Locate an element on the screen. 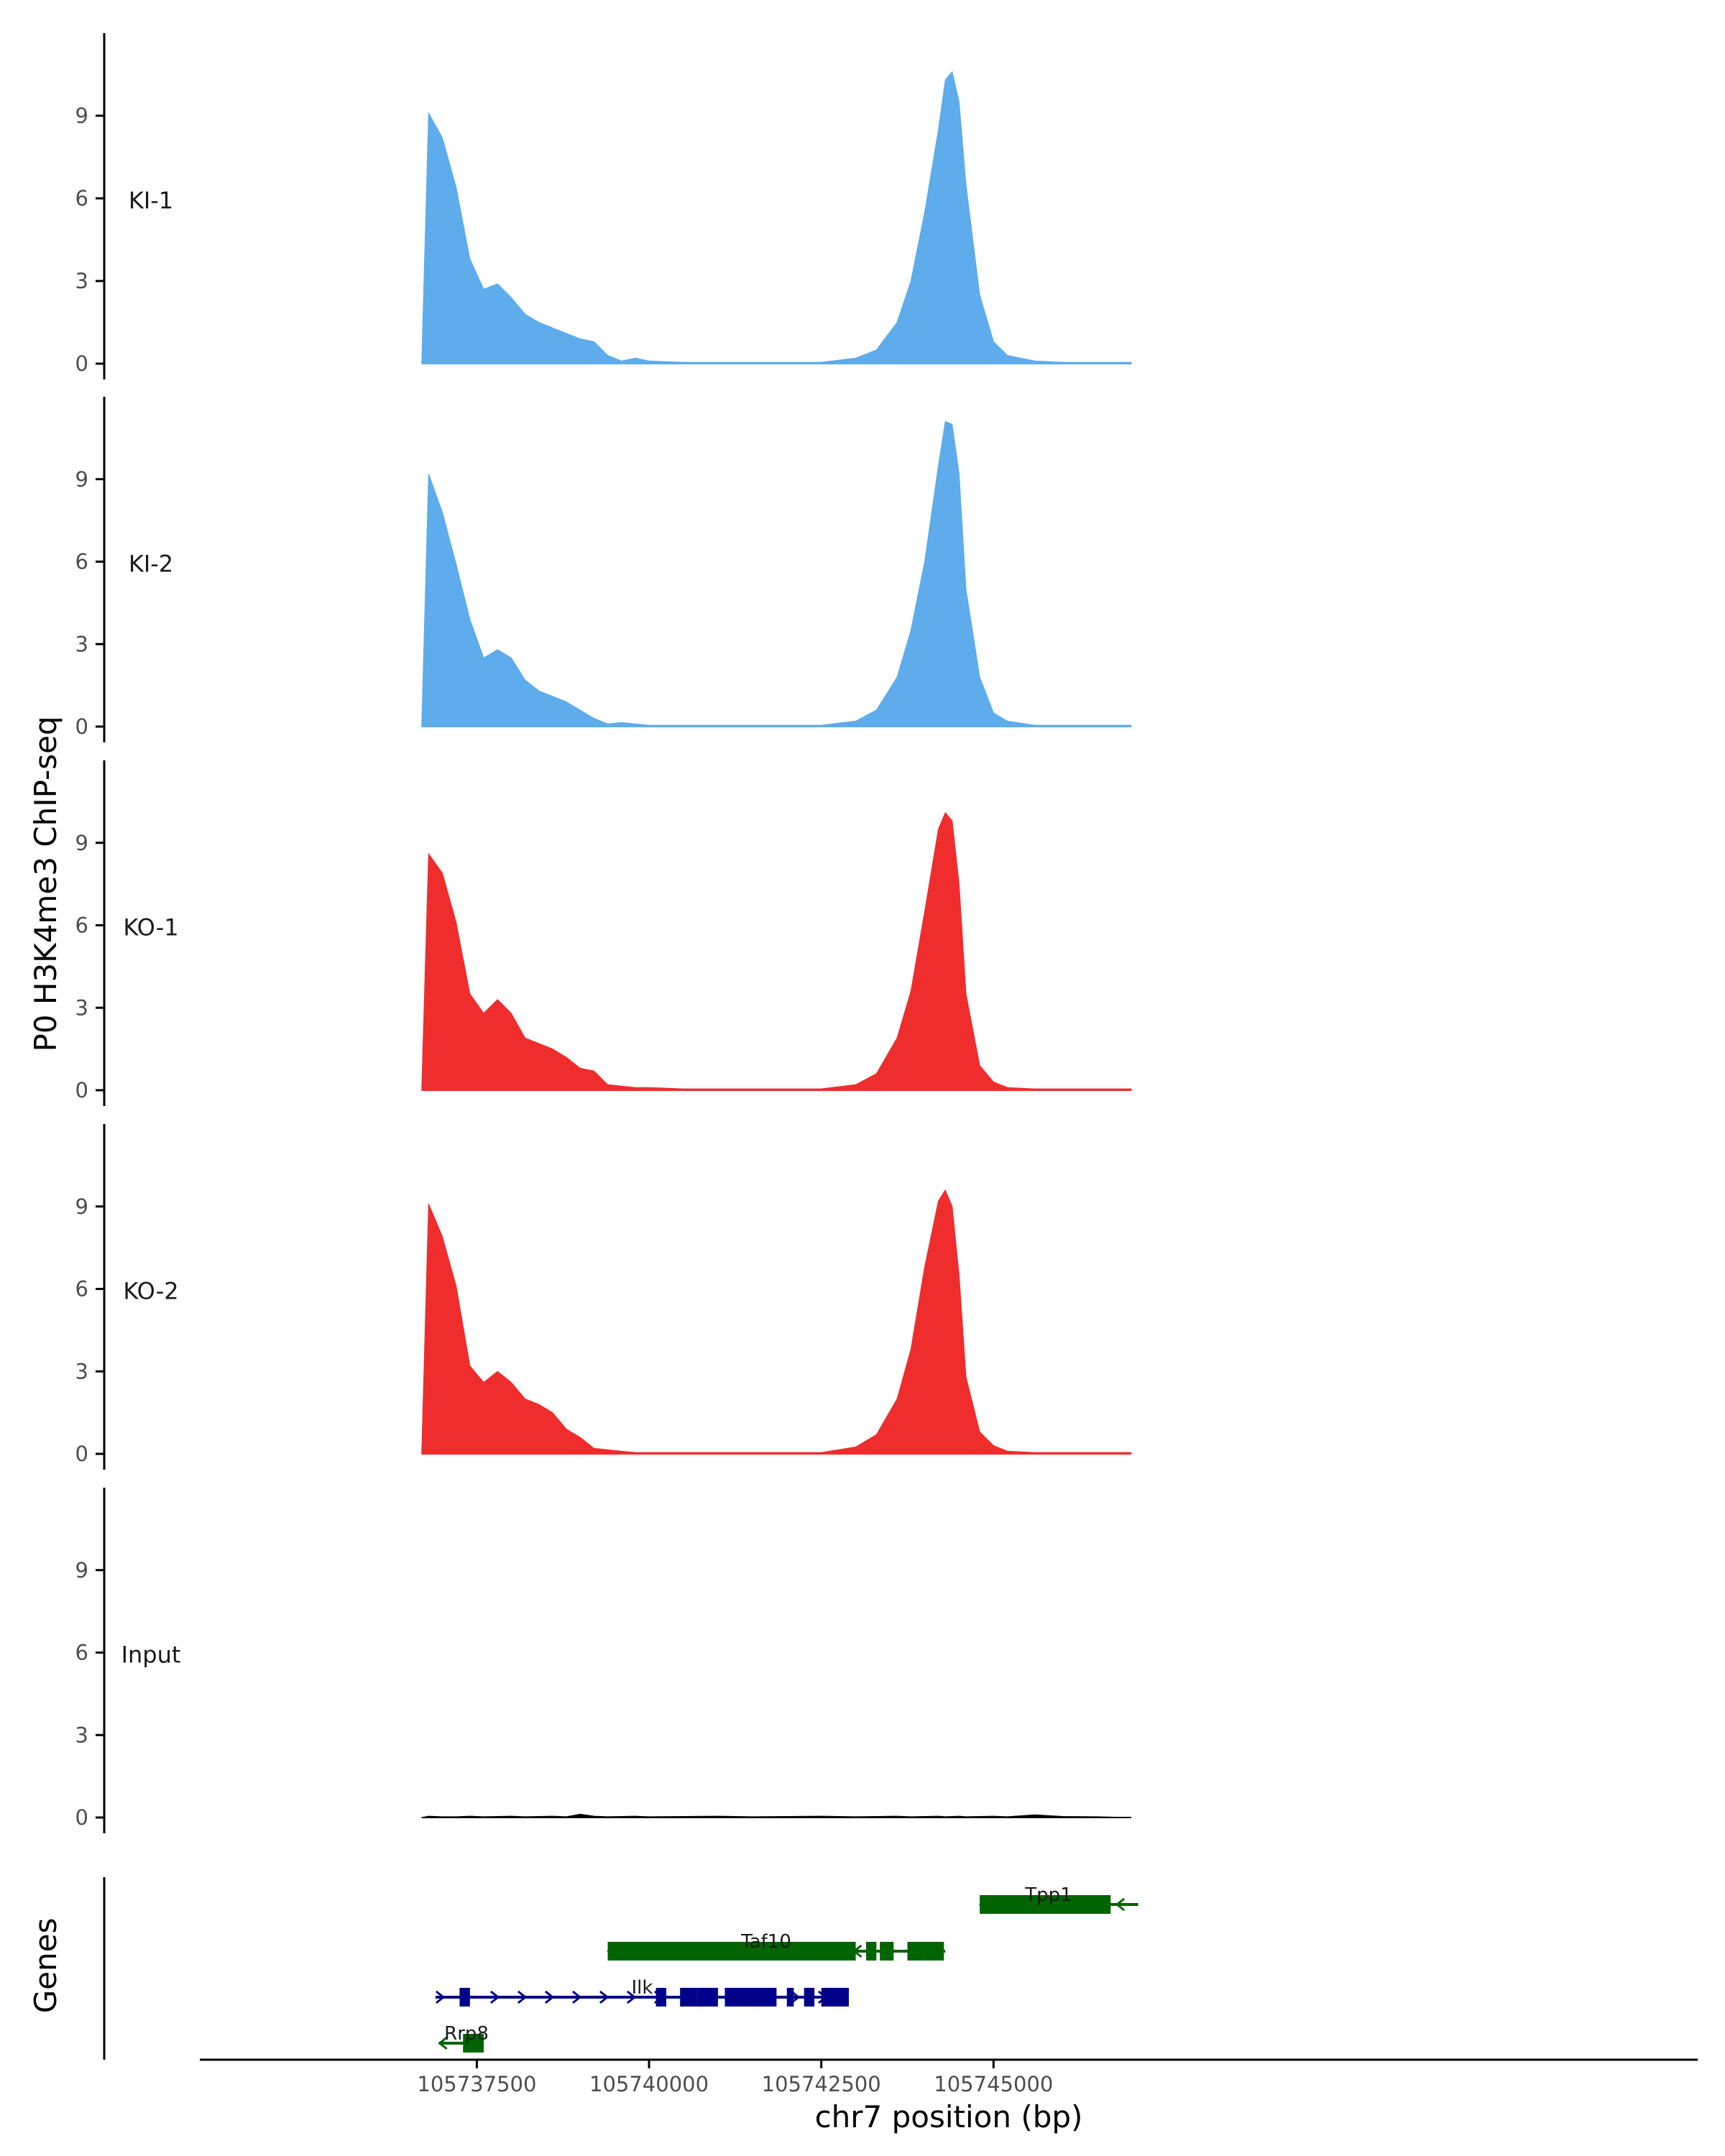  sample-label: KO-1 is located at coordinates (150, 927).